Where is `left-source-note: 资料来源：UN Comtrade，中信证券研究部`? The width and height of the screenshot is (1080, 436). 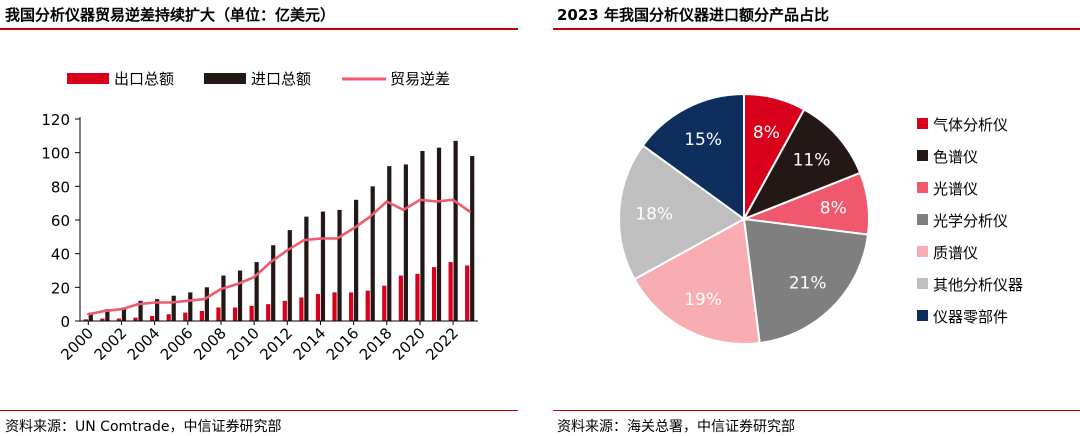
left-source-note: 资料来源：UN Comtrade，中信证券研究部 is located at coordinates (143, 427).